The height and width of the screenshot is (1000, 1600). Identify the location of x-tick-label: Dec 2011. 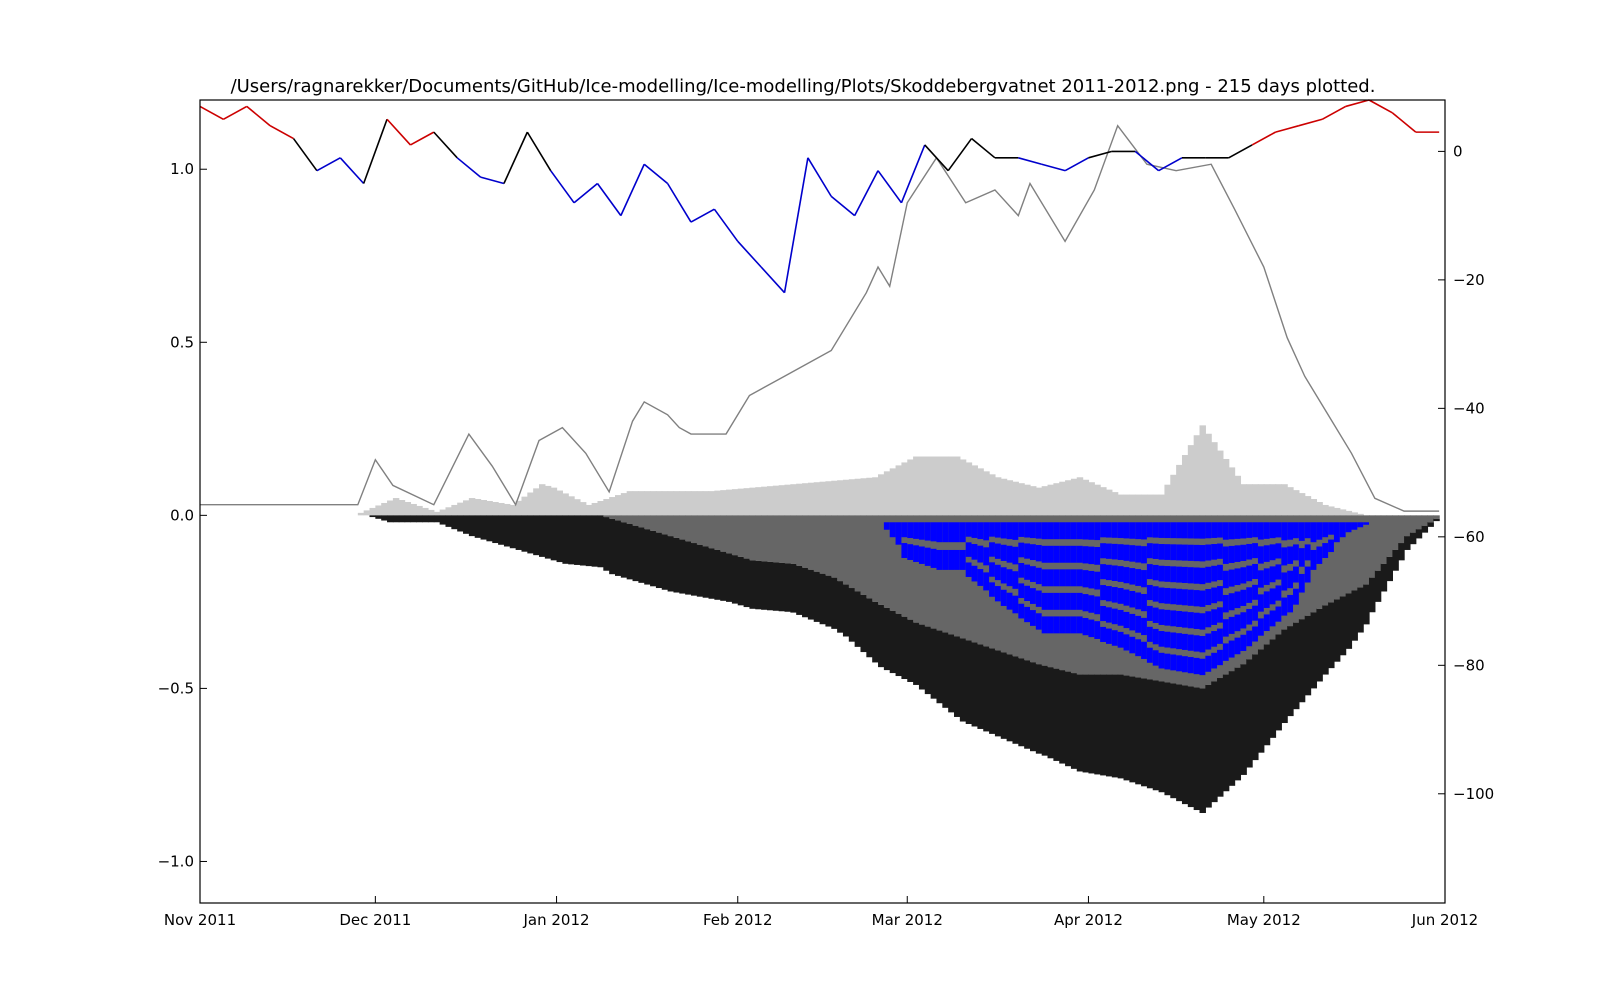
(375, 920).